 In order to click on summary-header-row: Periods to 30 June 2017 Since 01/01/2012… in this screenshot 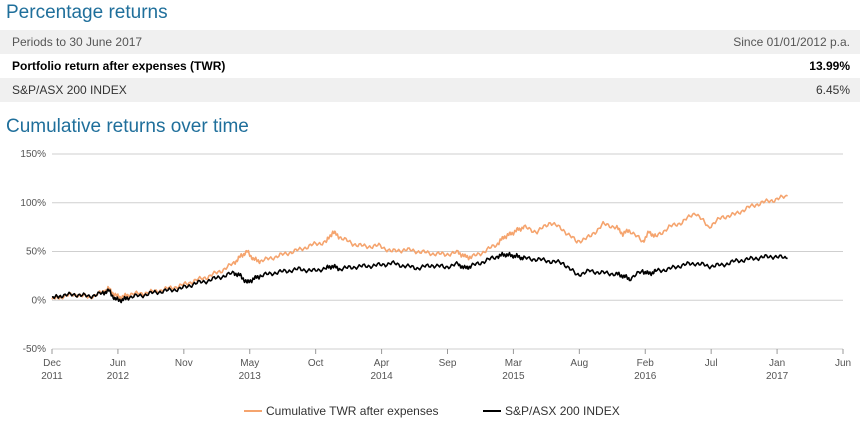, I will do `click(430, 42)`.